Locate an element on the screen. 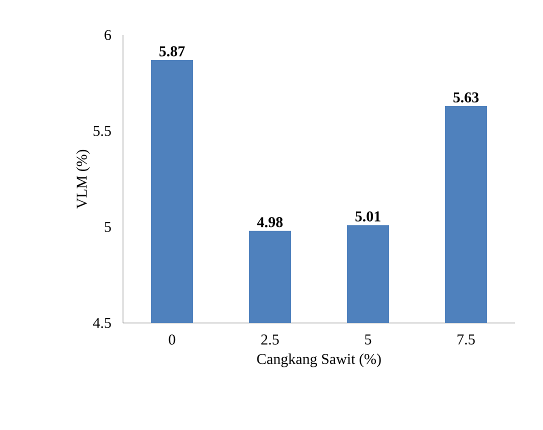  x-tick-label: 7.5 is located at coordinates (466, 339).